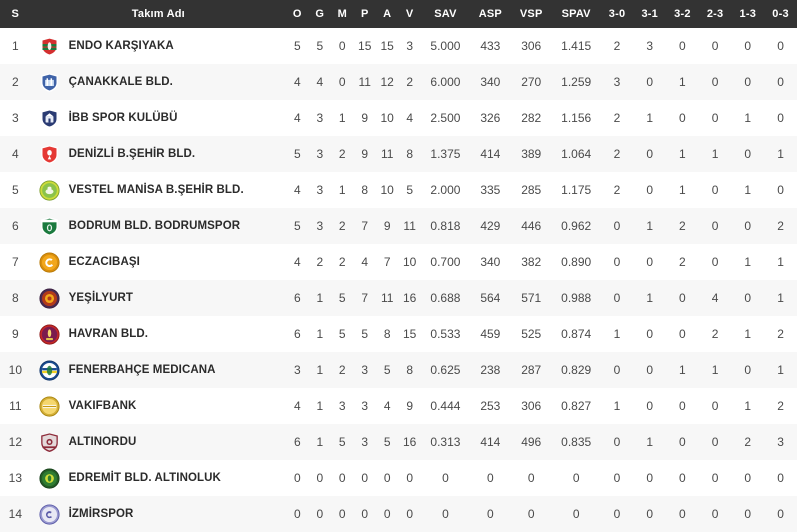 The image size is (797, 532). I want to click on rank-cell: 3, so click(15, 118).